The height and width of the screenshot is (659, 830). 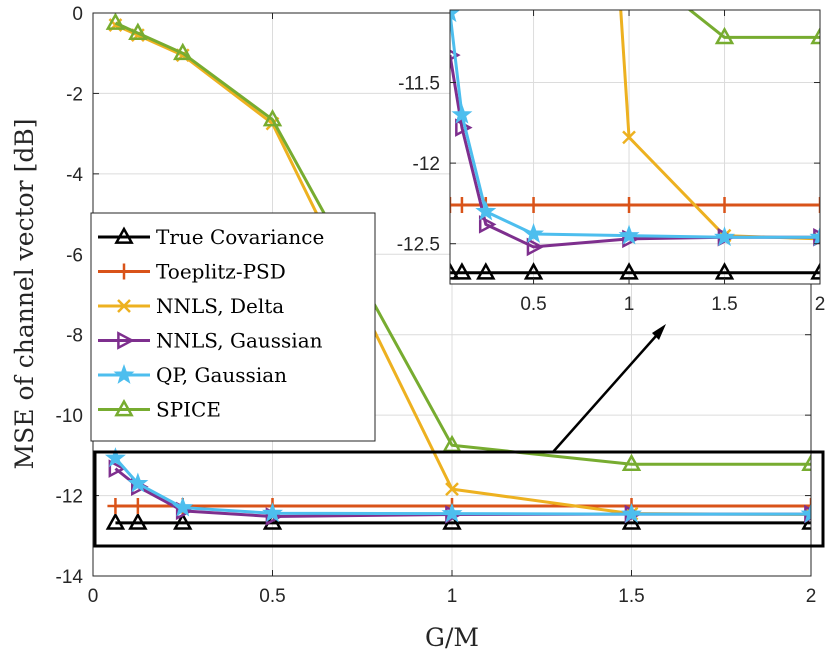 I want to click on legend-label-5: SPICE, so click(x=188, y=410).